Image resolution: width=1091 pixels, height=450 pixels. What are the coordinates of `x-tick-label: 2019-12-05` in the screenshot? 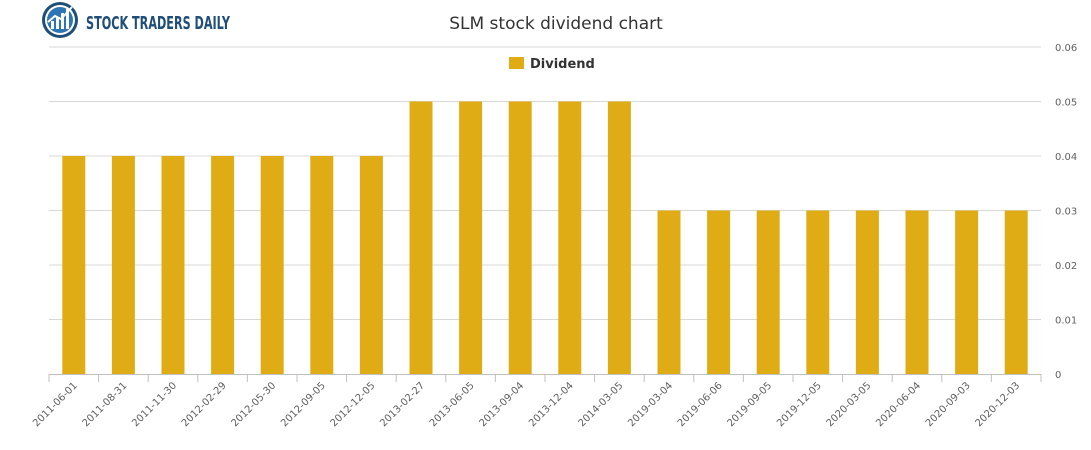 It's located at (799, 404).